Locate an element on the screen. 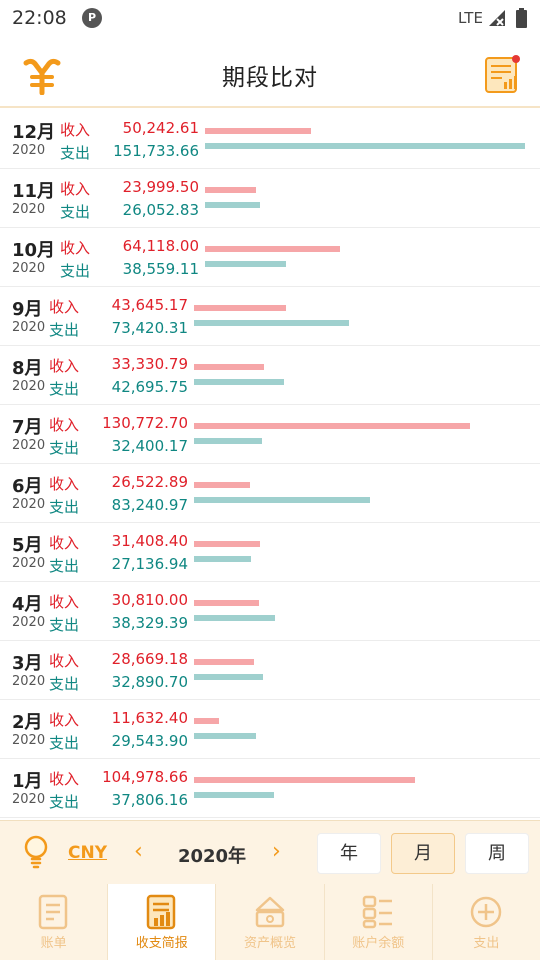 The height and width of the screenshot is (960, 540). period-month-button: 月 is located at coordinates (423, 853).